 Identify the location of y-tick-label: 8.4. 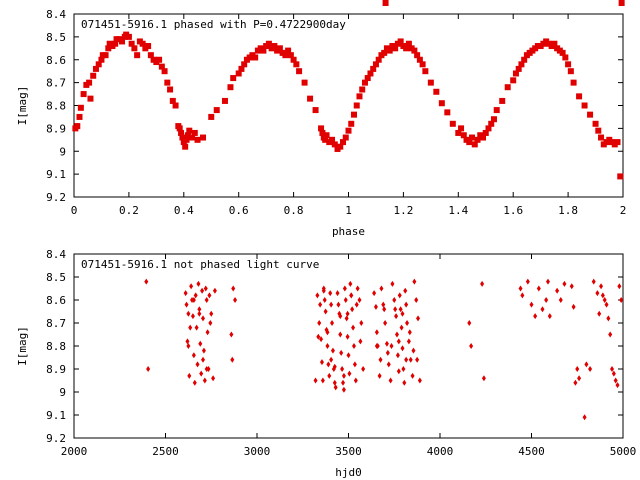
(56, 14).